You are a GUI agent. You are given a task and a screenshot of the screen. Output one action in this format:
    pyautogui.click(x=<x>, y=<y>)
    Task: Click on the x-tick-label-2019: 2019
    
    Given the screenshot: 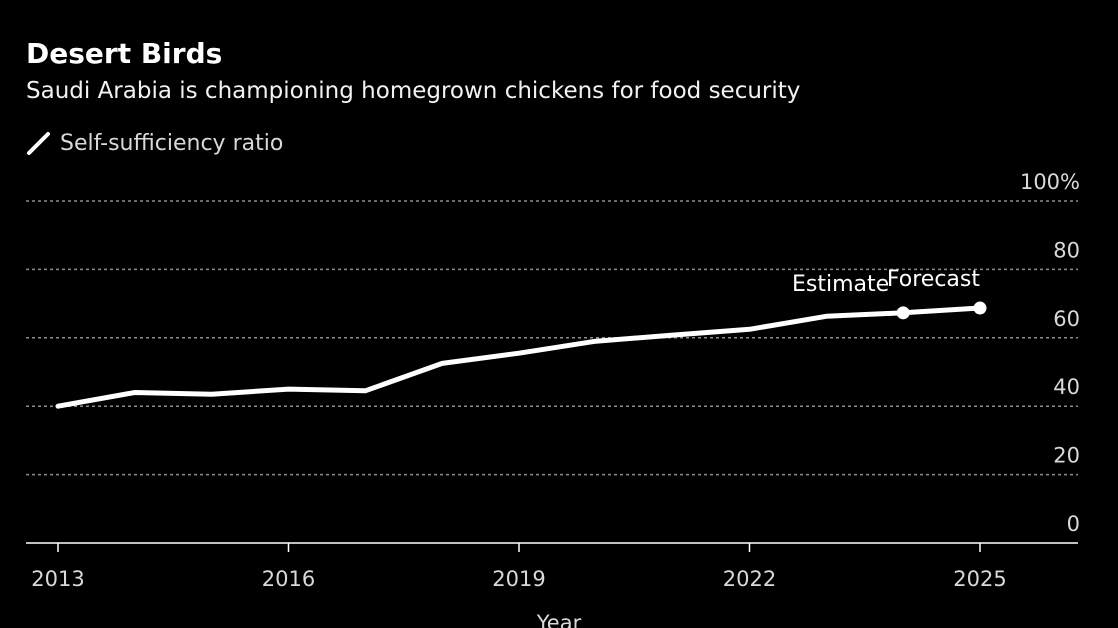 What is the action you would take?
    pyautogui.click(x=518, y=579)
    